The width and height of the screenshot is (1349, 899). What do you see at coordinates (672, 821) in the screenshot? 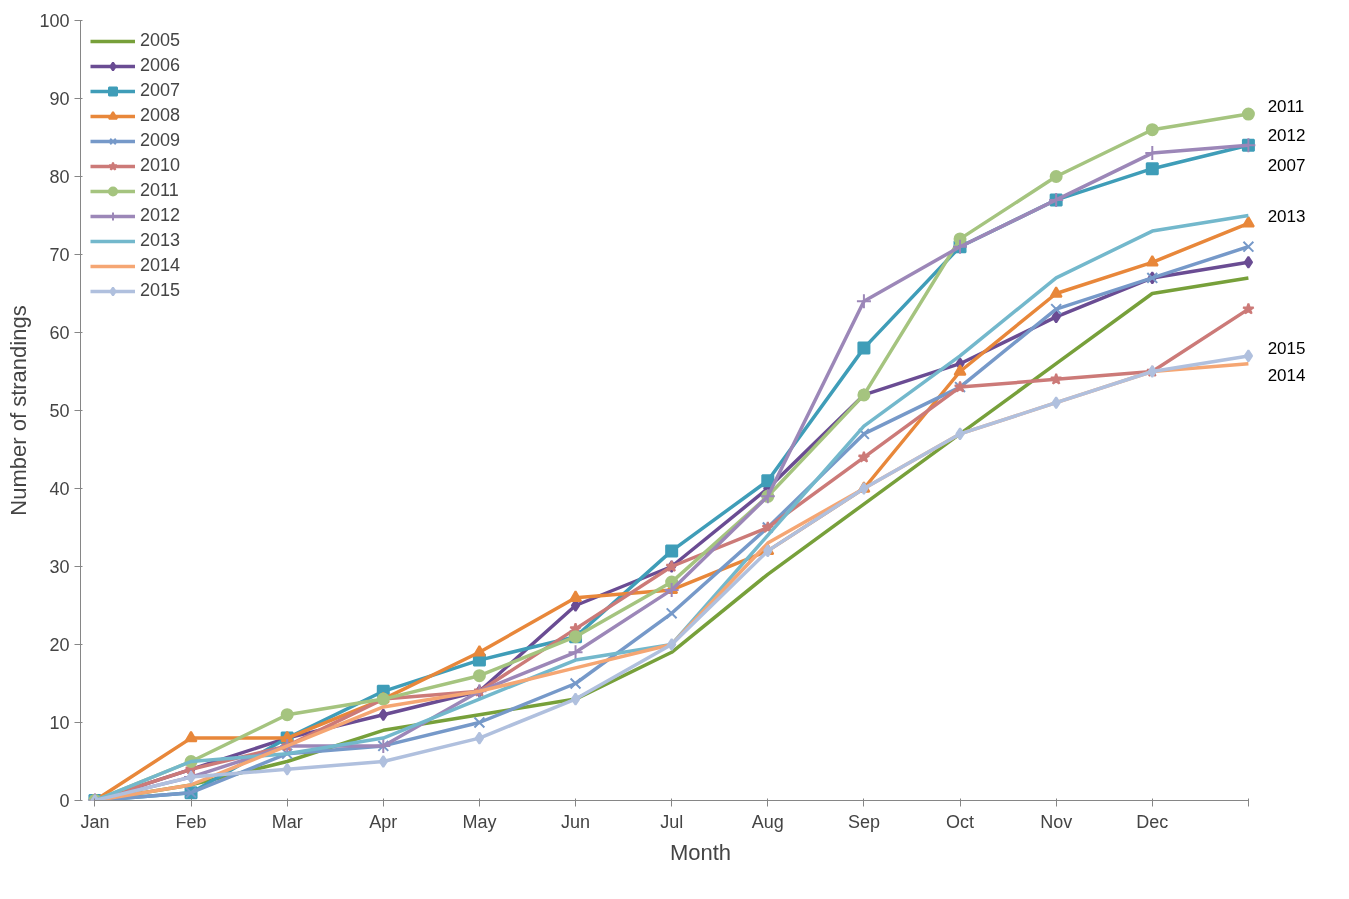
I see `x-tick-label: Jul` at bounding box center [672, 821].